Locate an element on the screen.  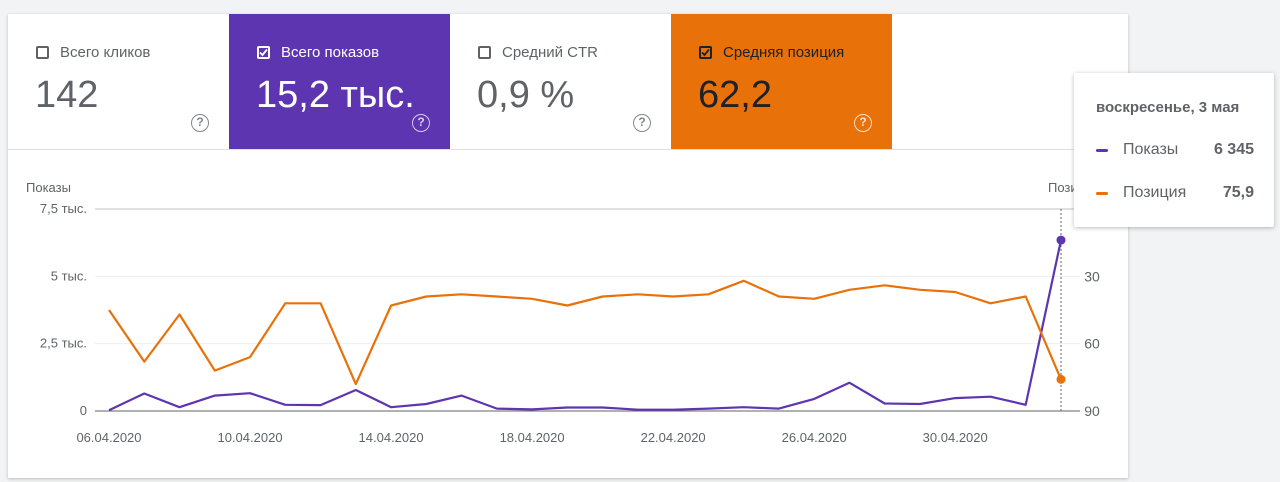
tile-value: 62,2 is located at coordinates (735, 95).